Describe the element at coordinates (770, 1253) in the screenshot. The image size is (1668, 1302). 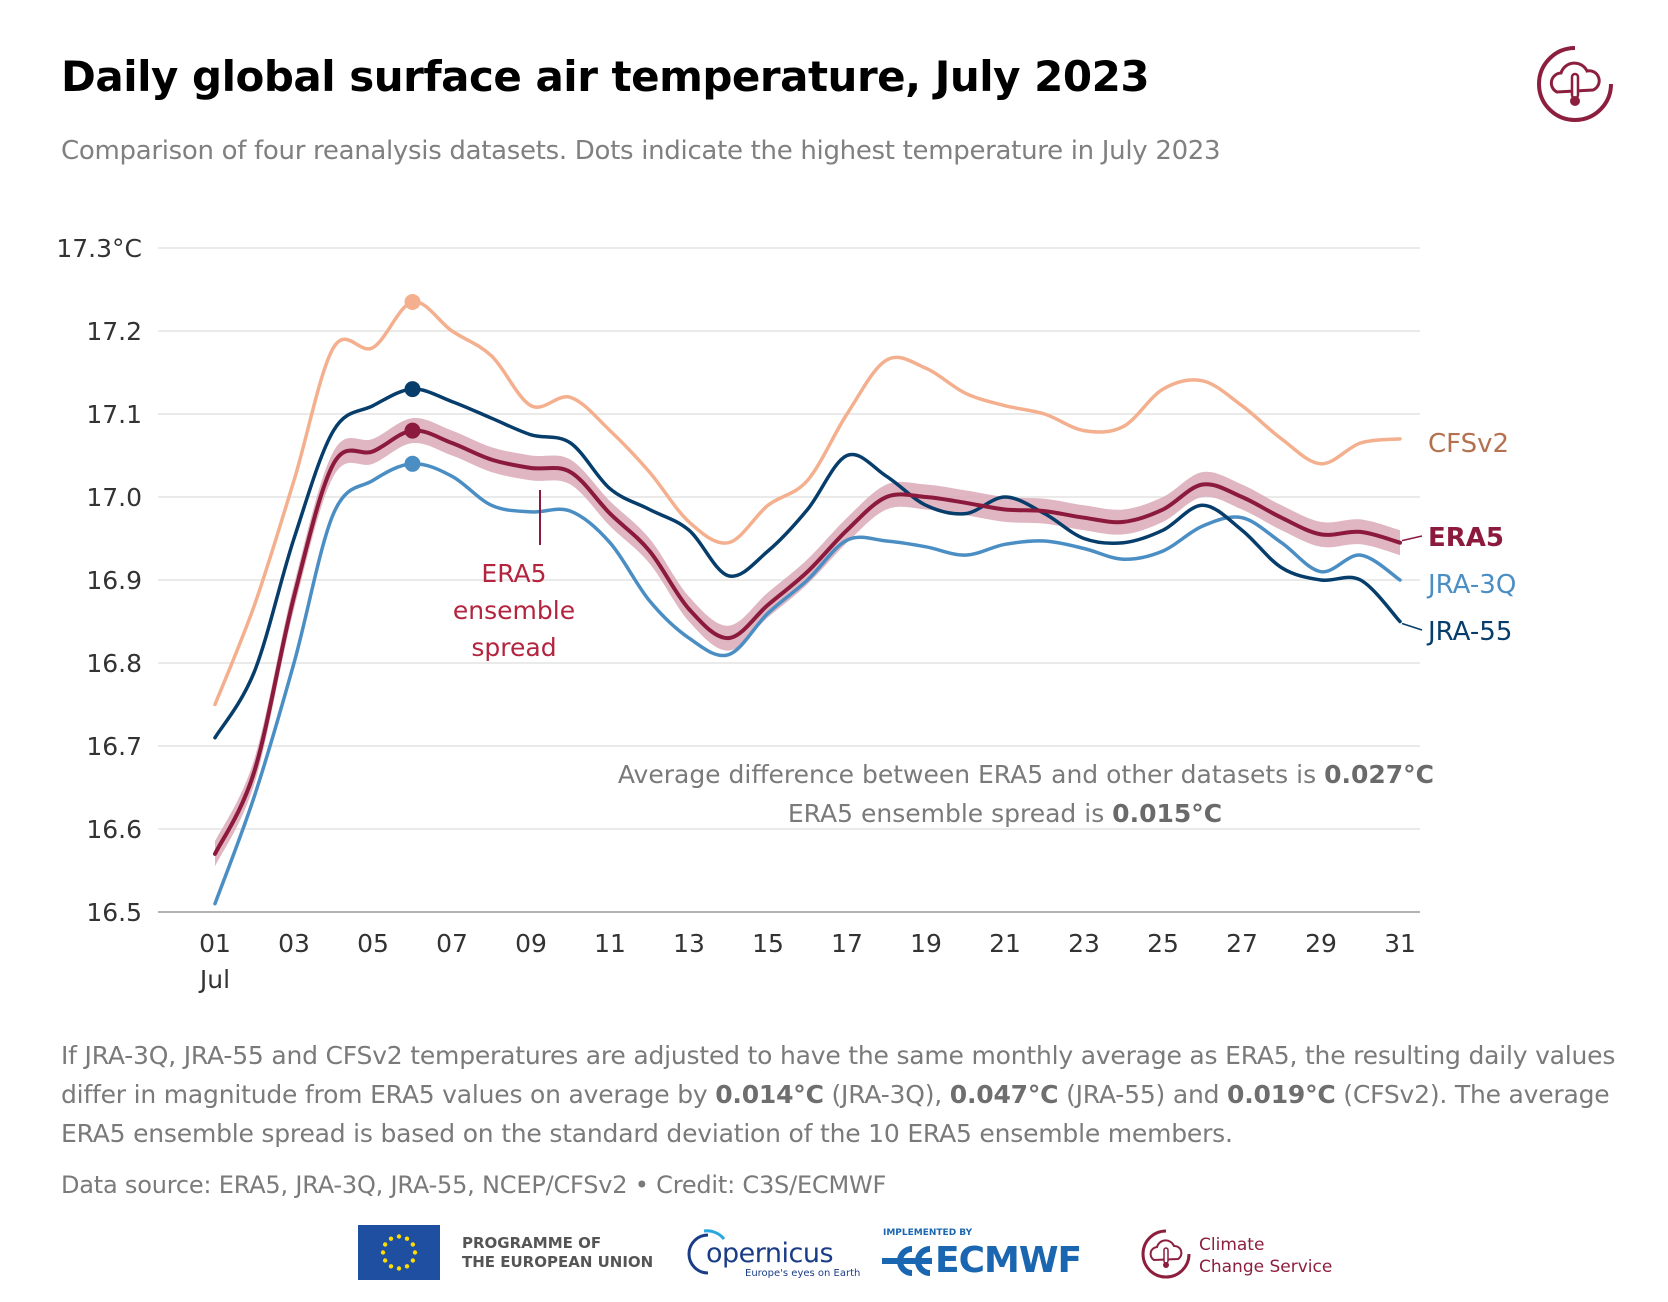
I see `copernicus-wordmark: opernicus` at that location.